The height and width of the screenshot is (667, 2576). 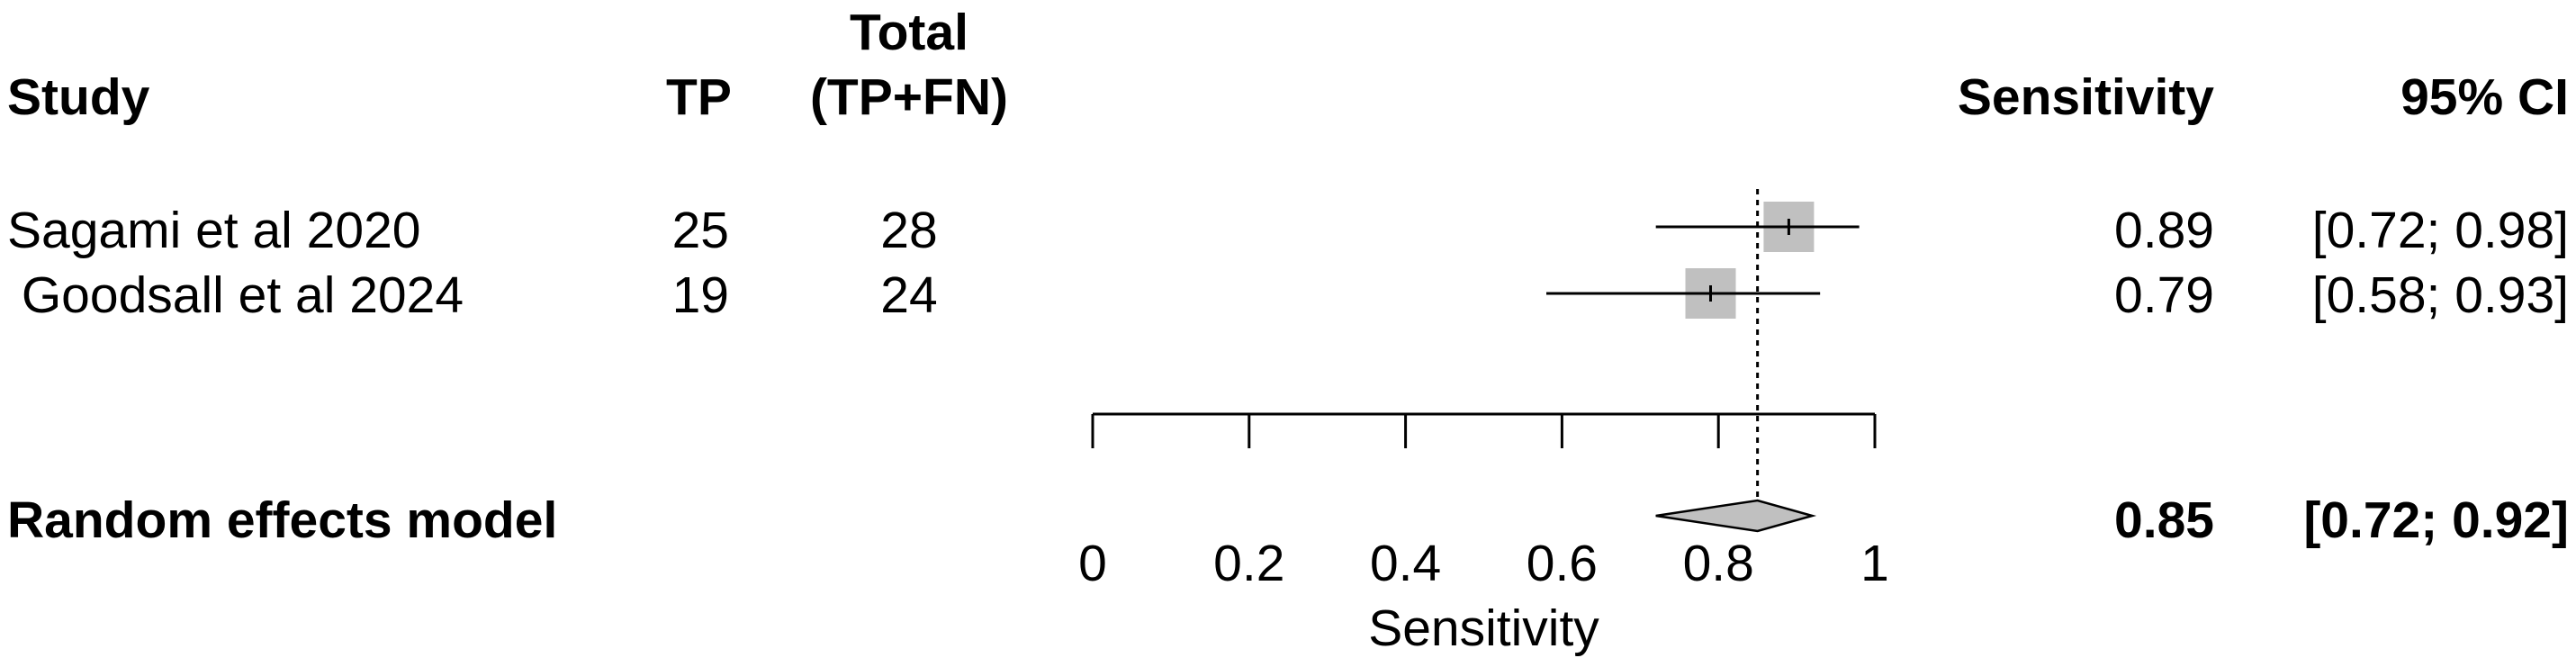 I want to click on x-tick-label: 0.8, so click(x=1718, y=563).